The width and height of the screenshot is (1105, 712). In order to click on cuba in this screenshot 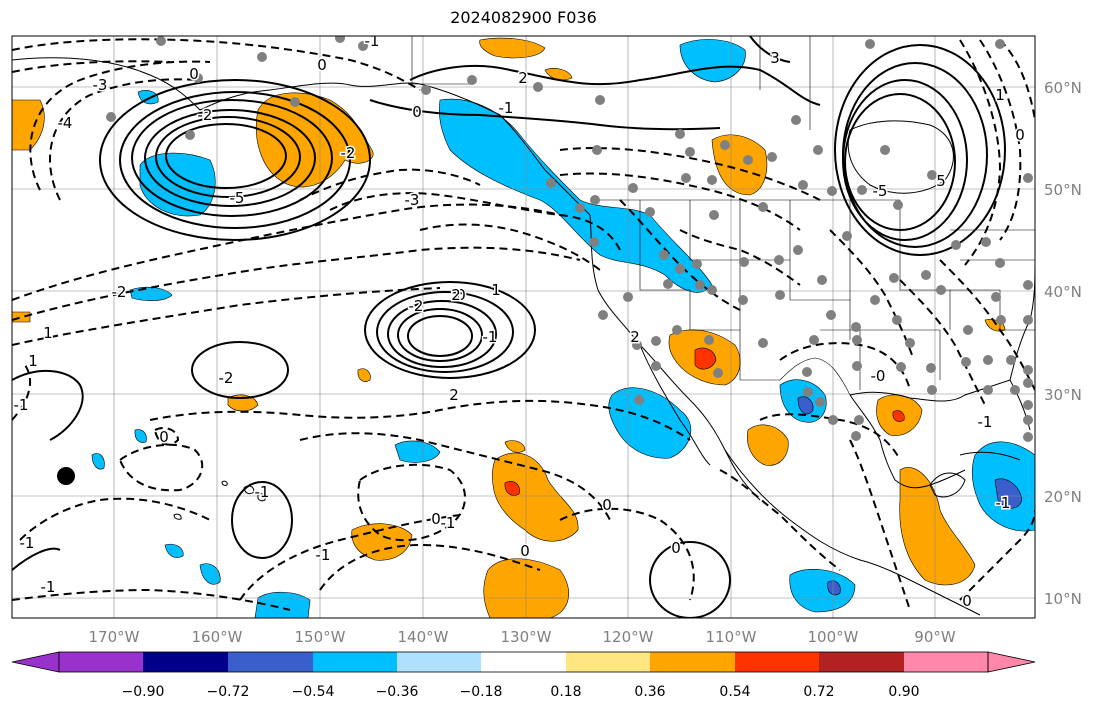, I will do `click(990, 456)`.